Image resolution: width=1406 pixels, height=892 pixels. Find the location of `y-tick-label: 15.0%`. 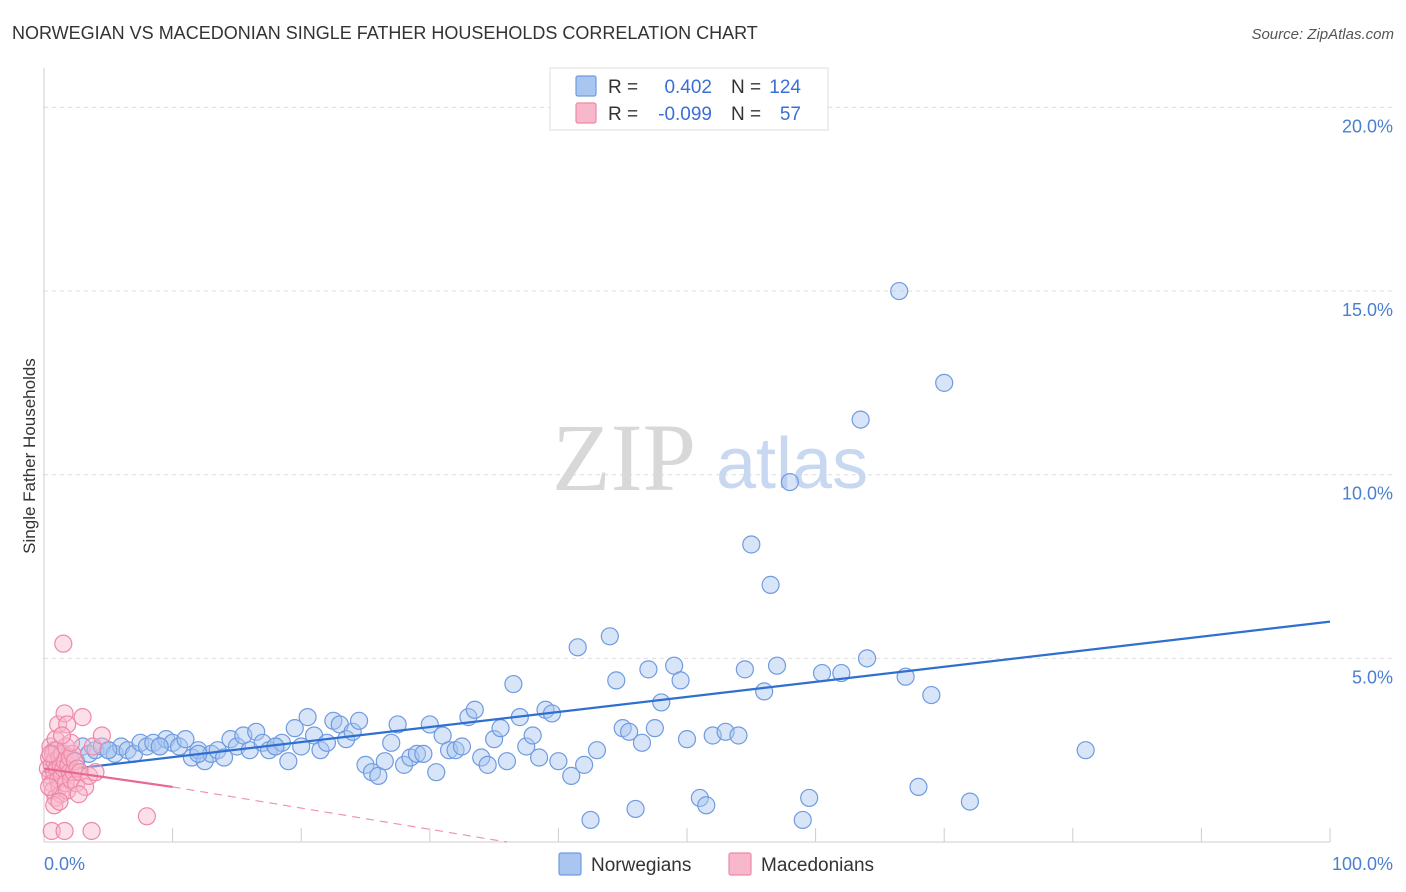

y-tick-label: 15.0% is located at coordinates (1367, 310).